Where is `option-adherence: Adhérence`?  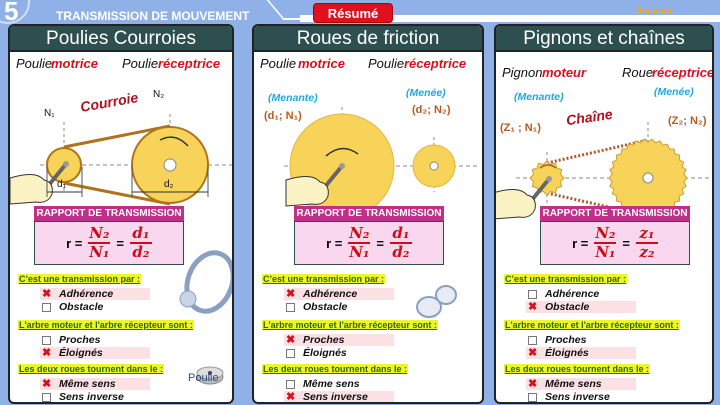 option-adherence: Adhérence is located at coordinates (576, 294).